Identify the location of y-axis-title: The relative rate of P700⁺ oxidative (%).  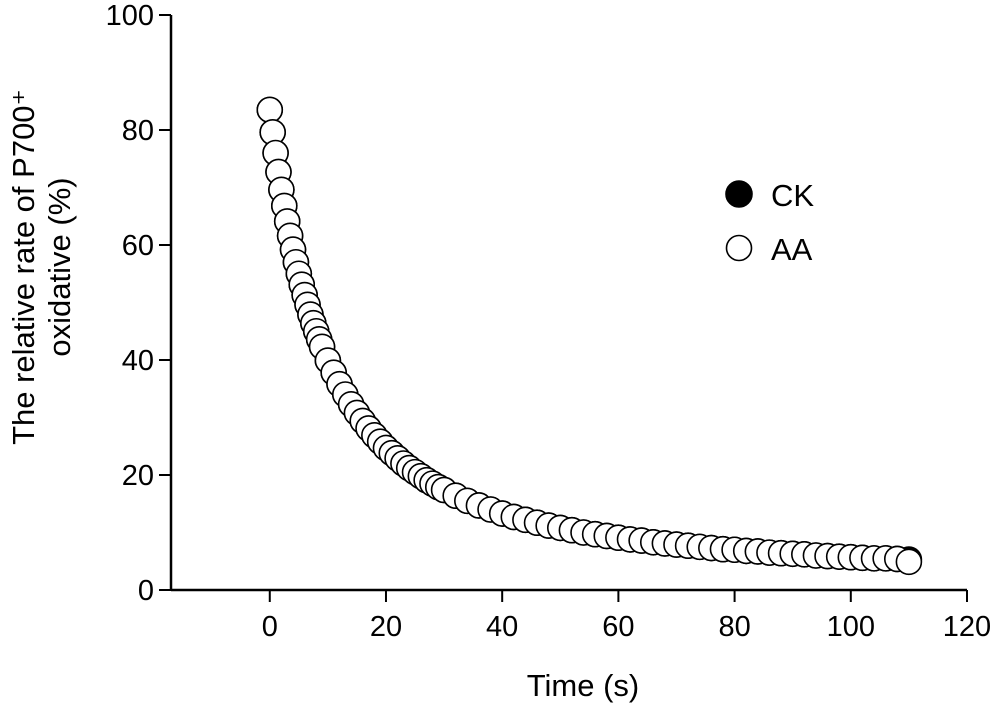
(41, 267).